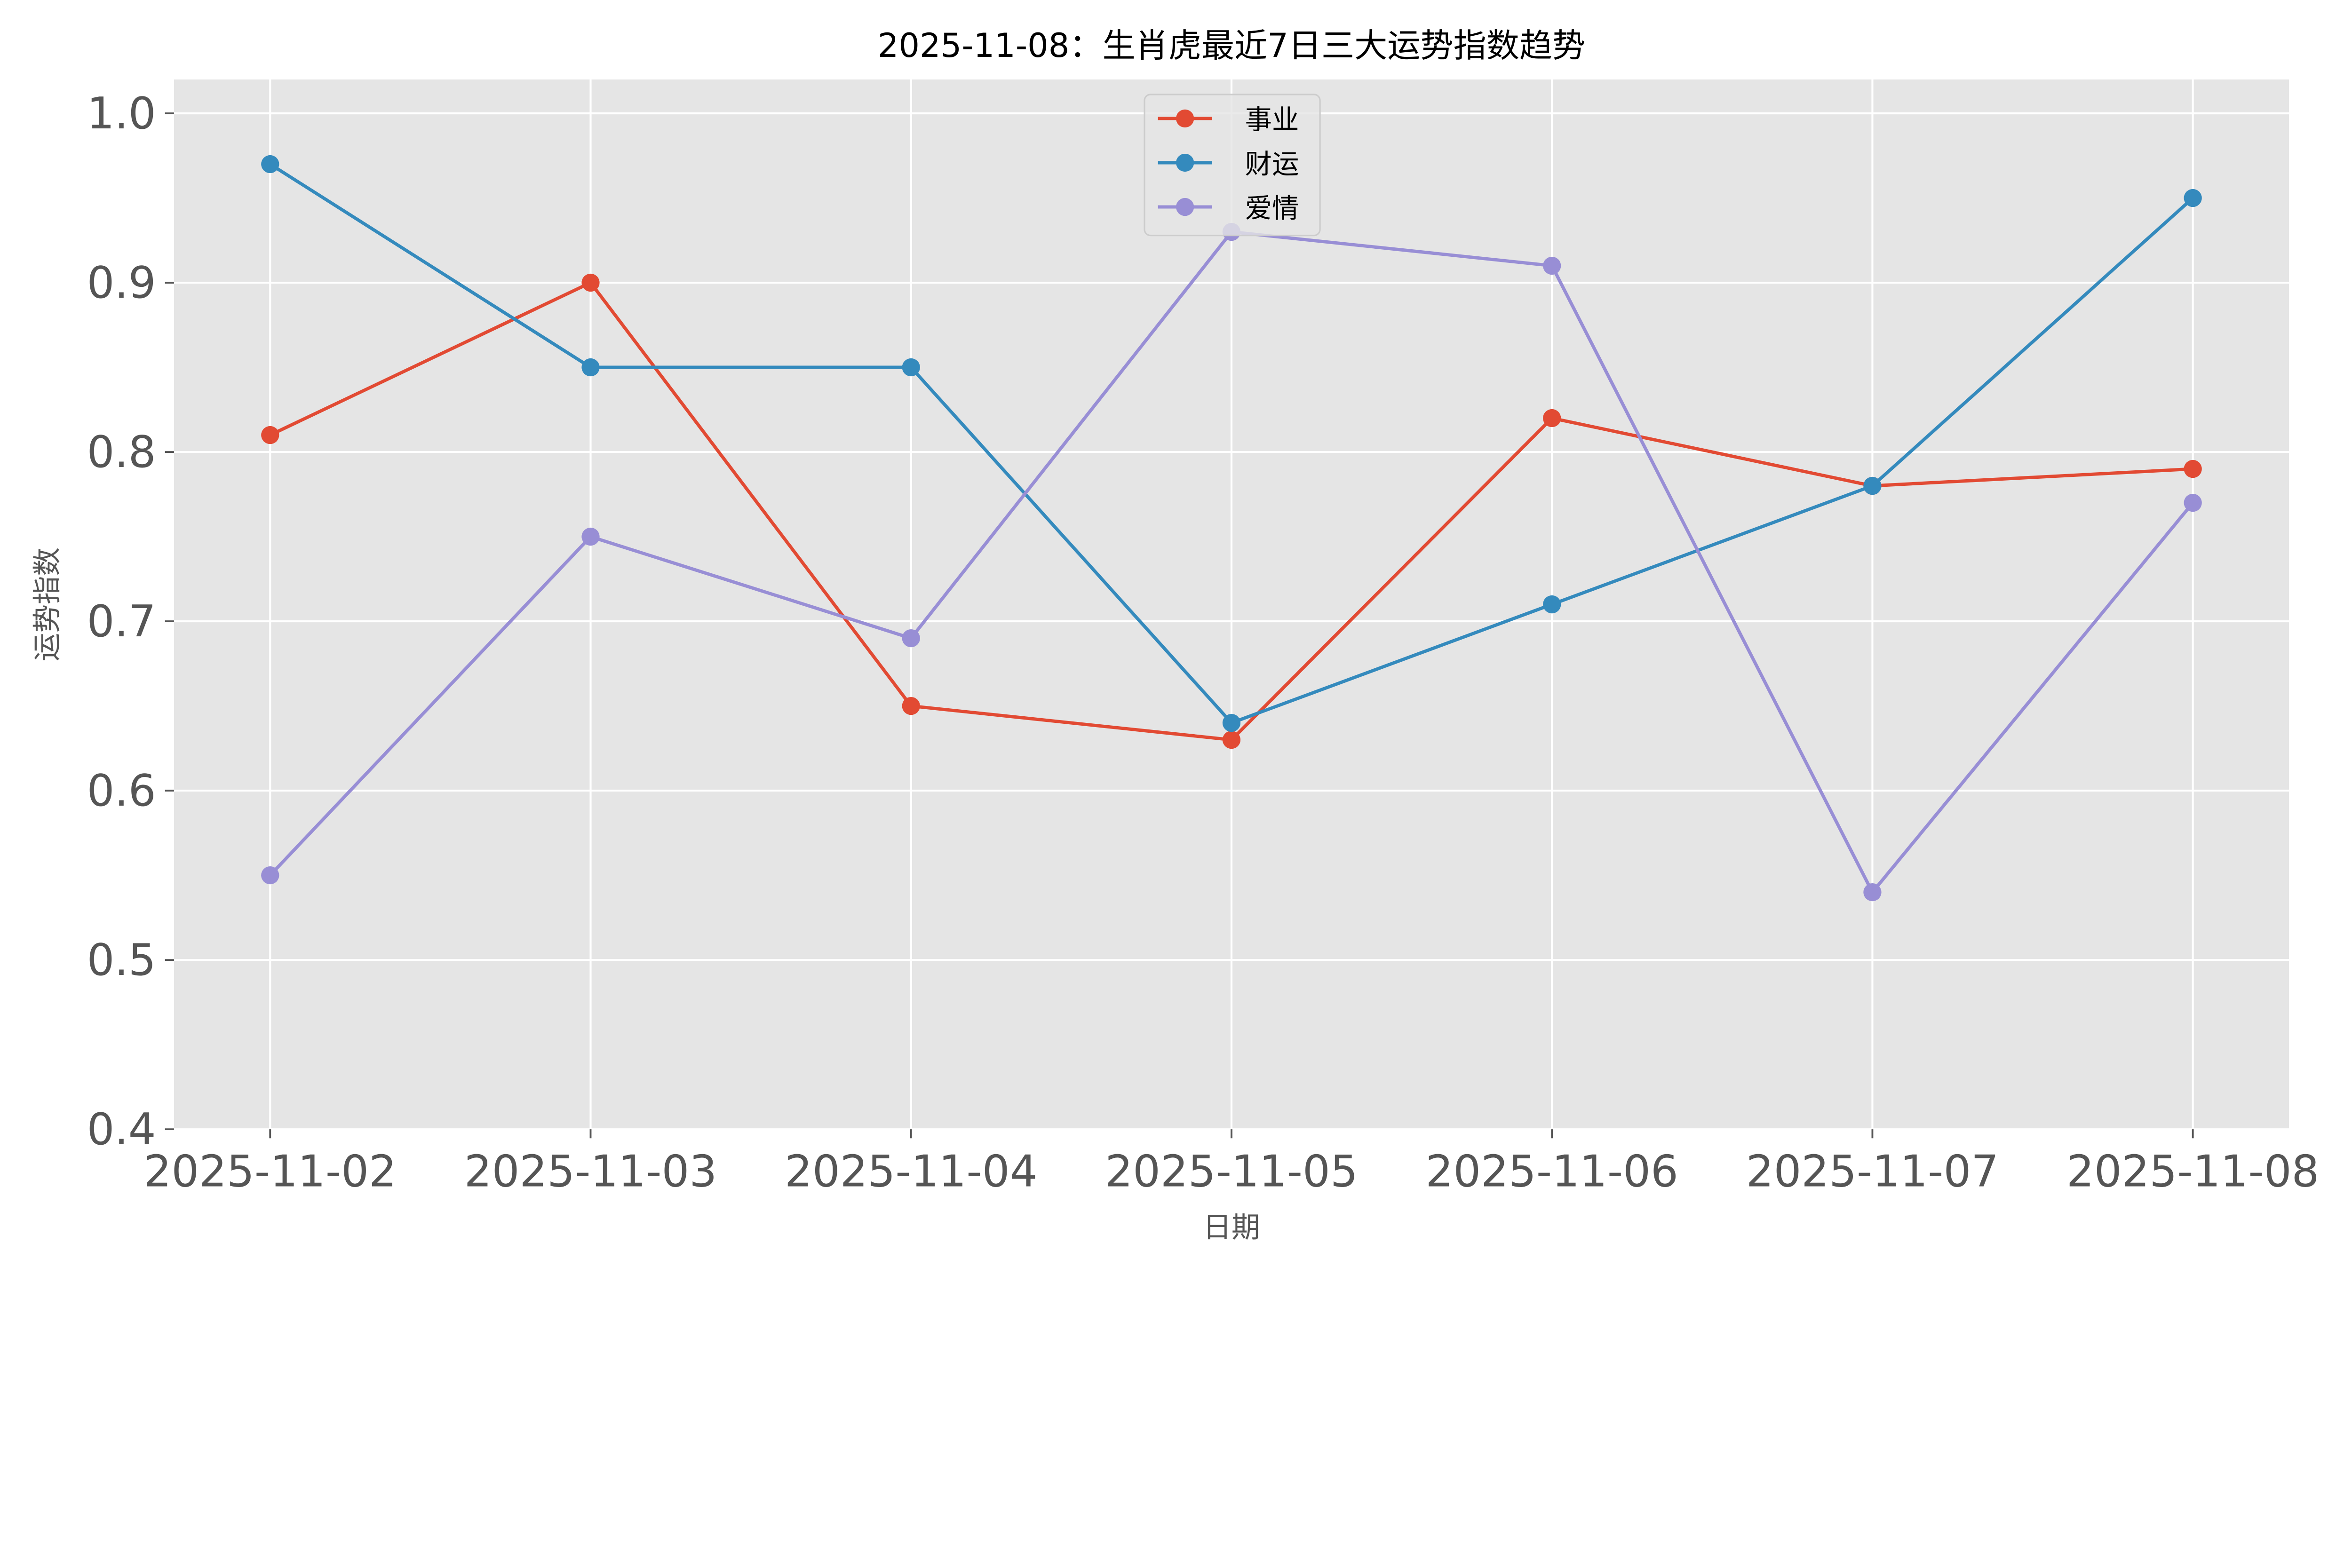  I want to click on y-tick-label: 1.0, so click(121, 113).